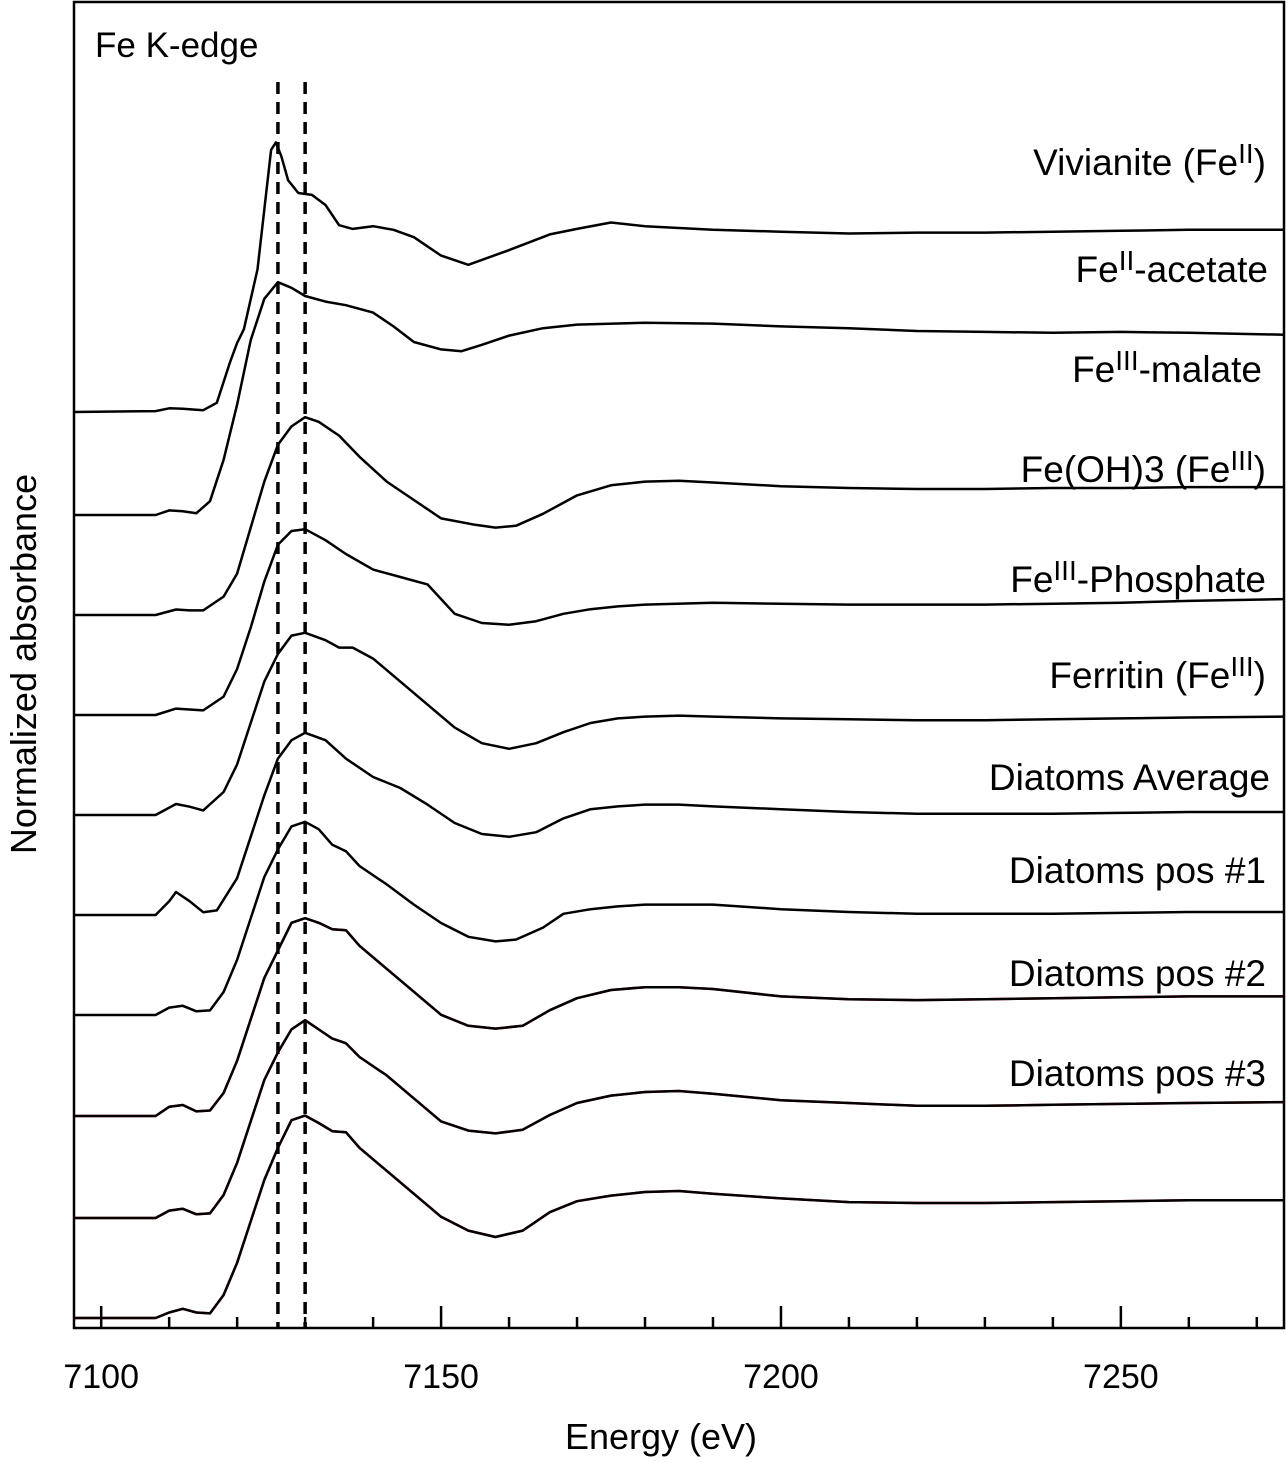 This screenshot has width=1287, height=1462. I want to click on series-label-text: Diatoms pos #1, so click(1137, 870).